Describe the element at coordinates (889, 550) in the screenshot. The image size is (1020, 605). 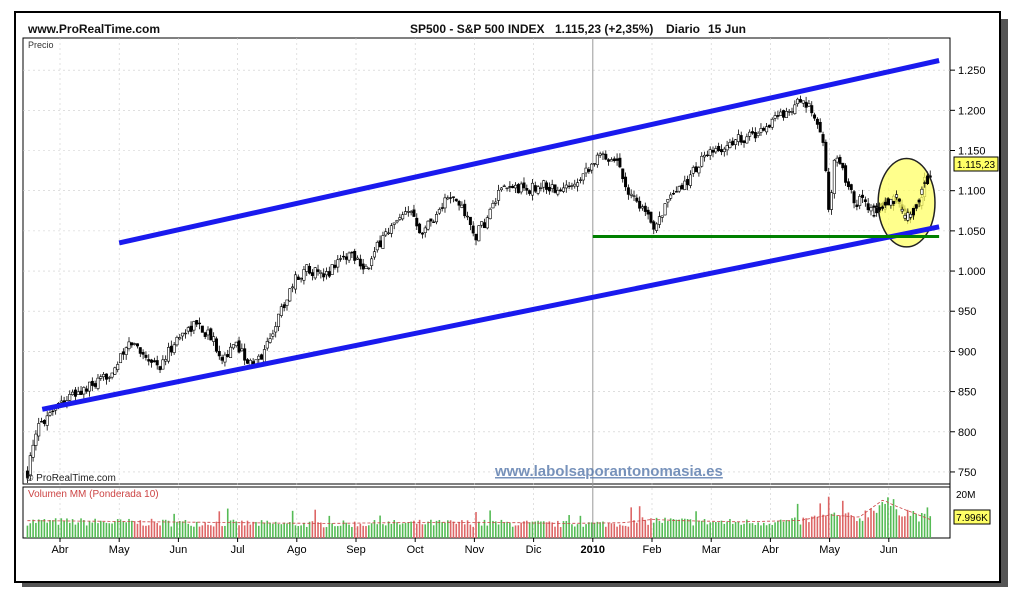
I see `x-tick-label: Jun` at that location.